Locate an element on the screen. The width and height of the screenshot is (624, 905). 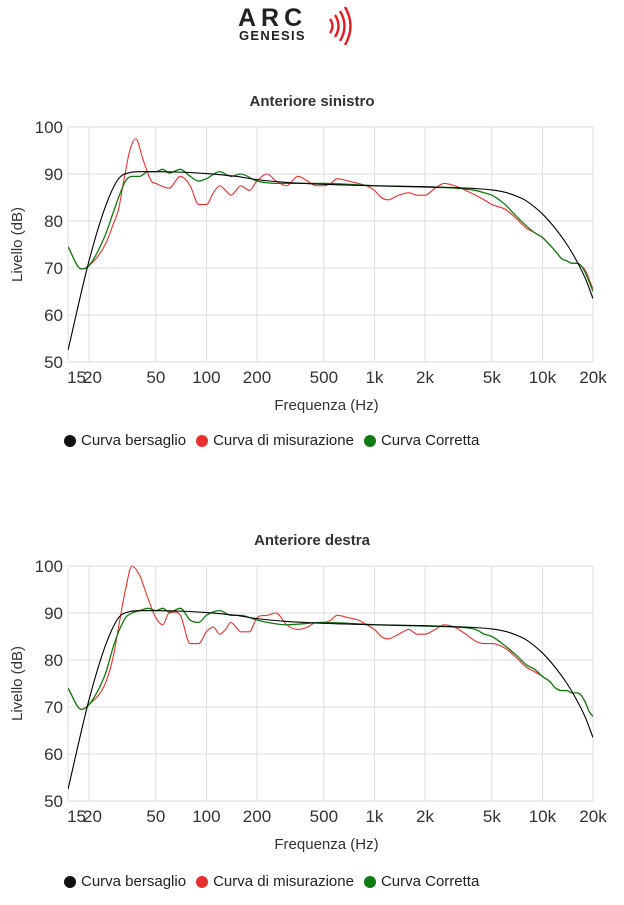
series-line-measured is located at coordinates (330, 641).